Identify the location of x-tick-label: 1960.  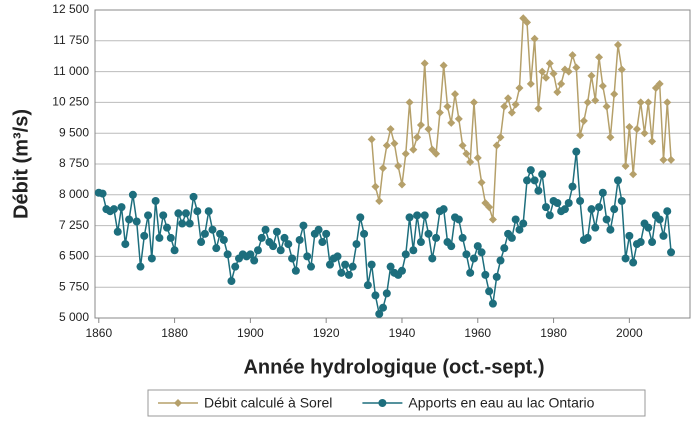
(477, 333).